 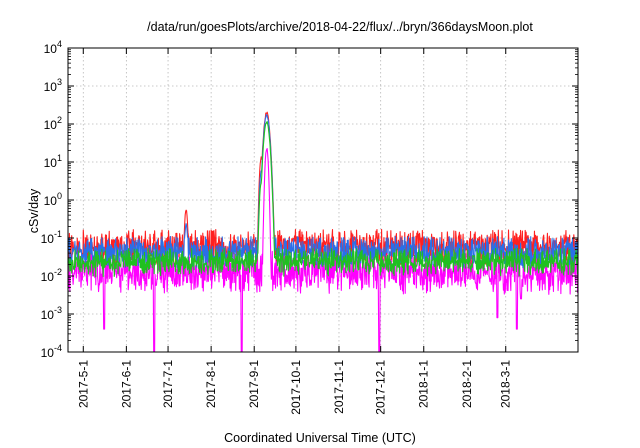 I want to click on x-tick-label: 2017-8-1, so click(x=211, y=384).